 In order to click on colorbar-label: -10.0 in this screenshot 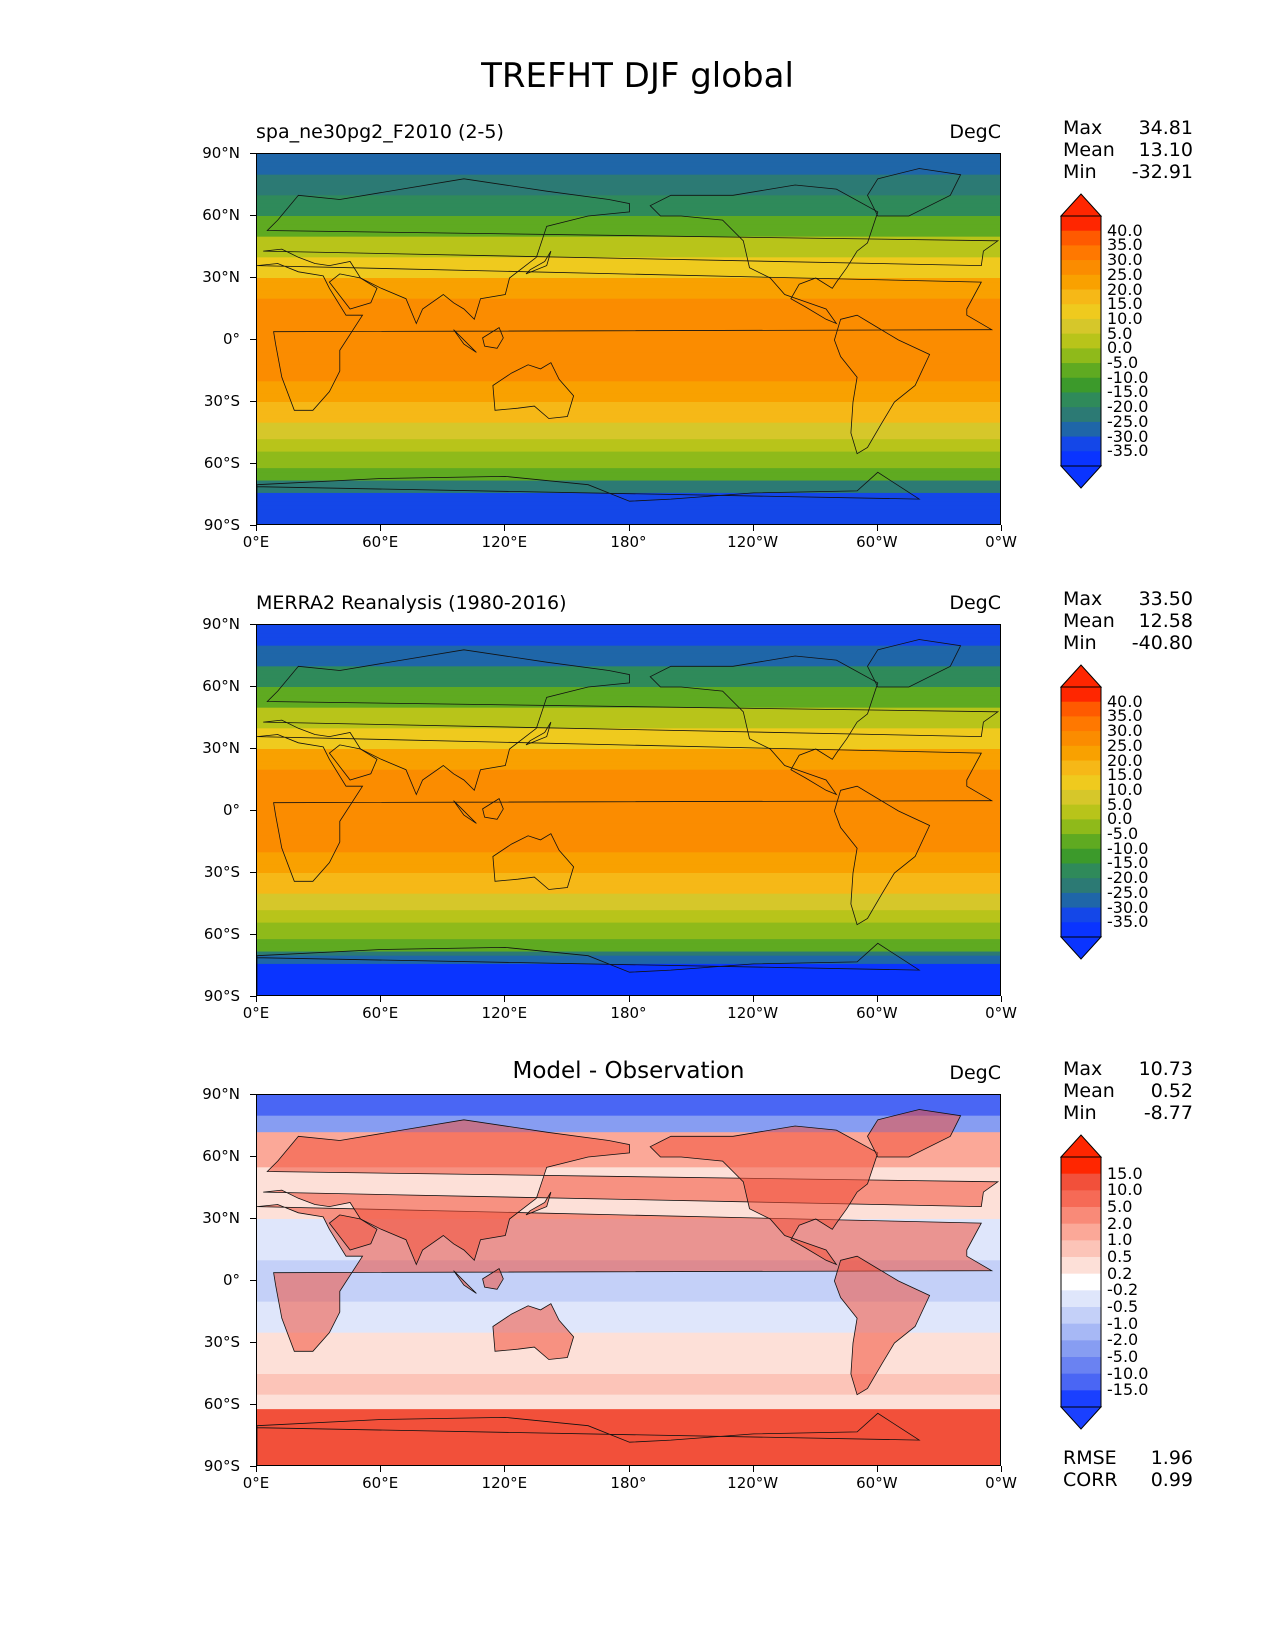, I will do `click(1128, 377)`.